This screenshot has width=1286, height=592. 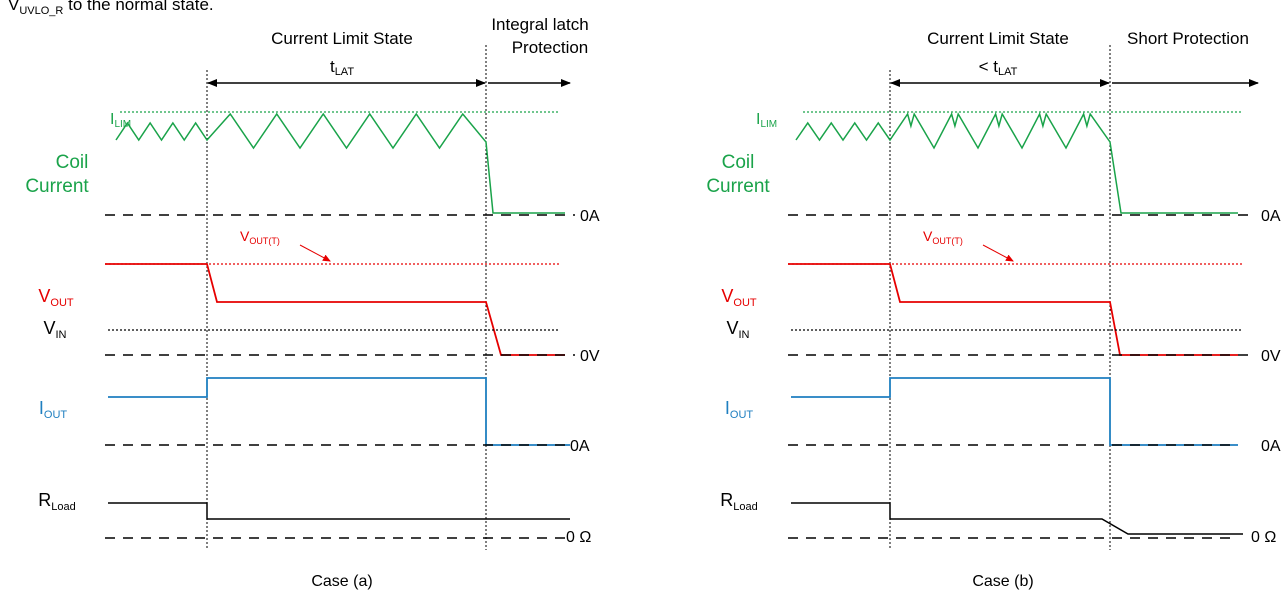 What do you see at coordinates (1002, 581) in the screenshot?
I see `case-caption: Case (b)` at bounding box center [1002, 581].